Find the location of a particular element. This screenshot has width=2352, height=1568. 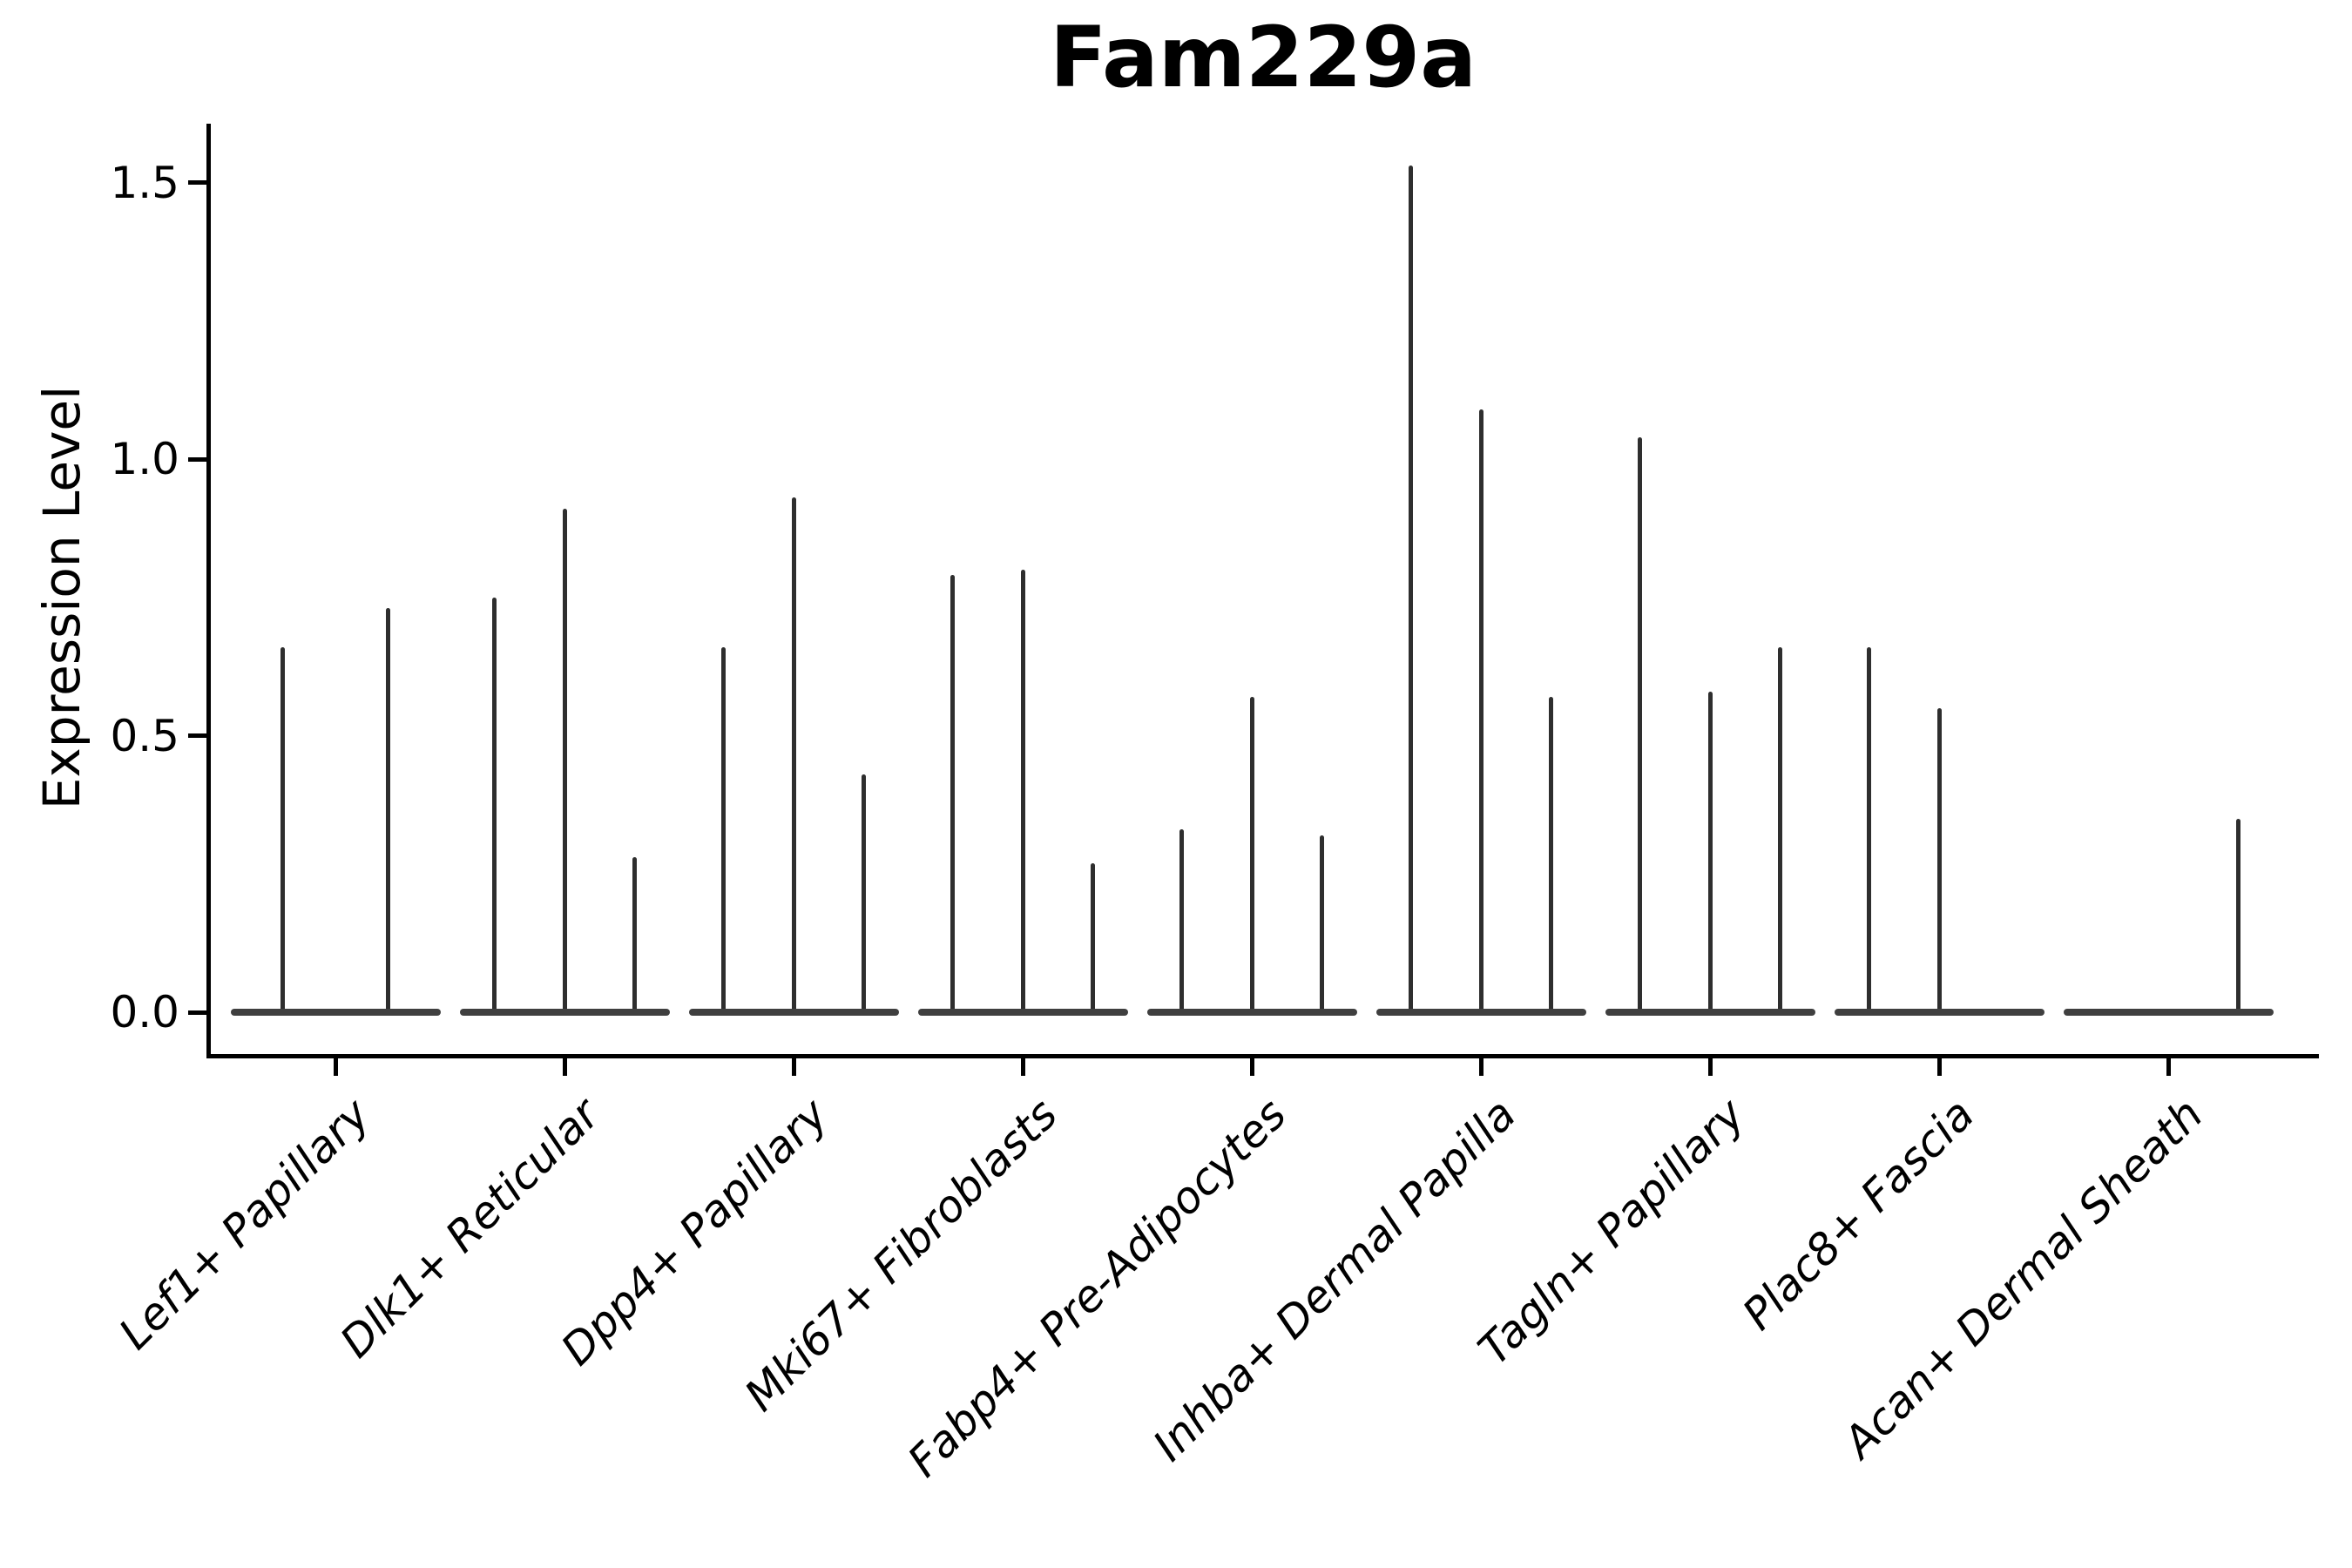

x-axis-spine is located at coordinates (1262, 1056).